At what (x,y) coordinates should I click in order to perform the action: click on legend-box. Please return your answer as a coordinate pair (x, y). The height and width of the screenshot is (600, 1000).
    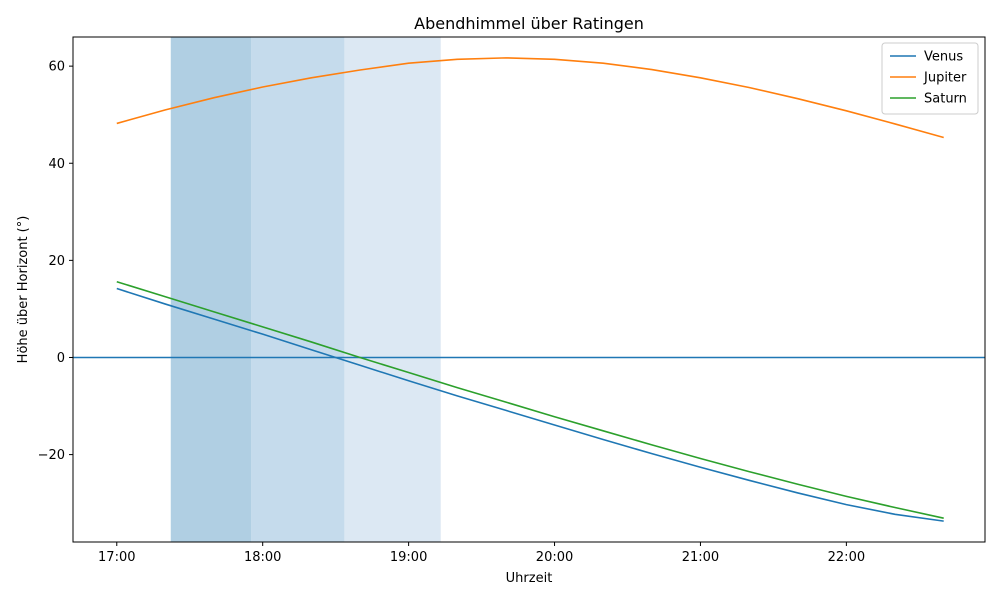
    Looking at the image, I should click on (930, 78).